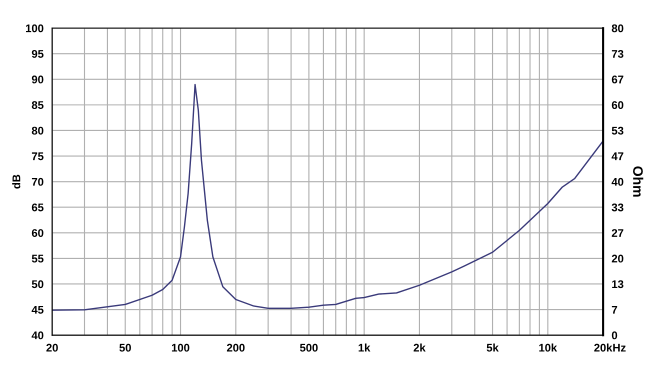  What do you see at coordinates (492, 347) in the screenshot?
I see `x-tick-label: 5k` at bounding box center [492, 347].